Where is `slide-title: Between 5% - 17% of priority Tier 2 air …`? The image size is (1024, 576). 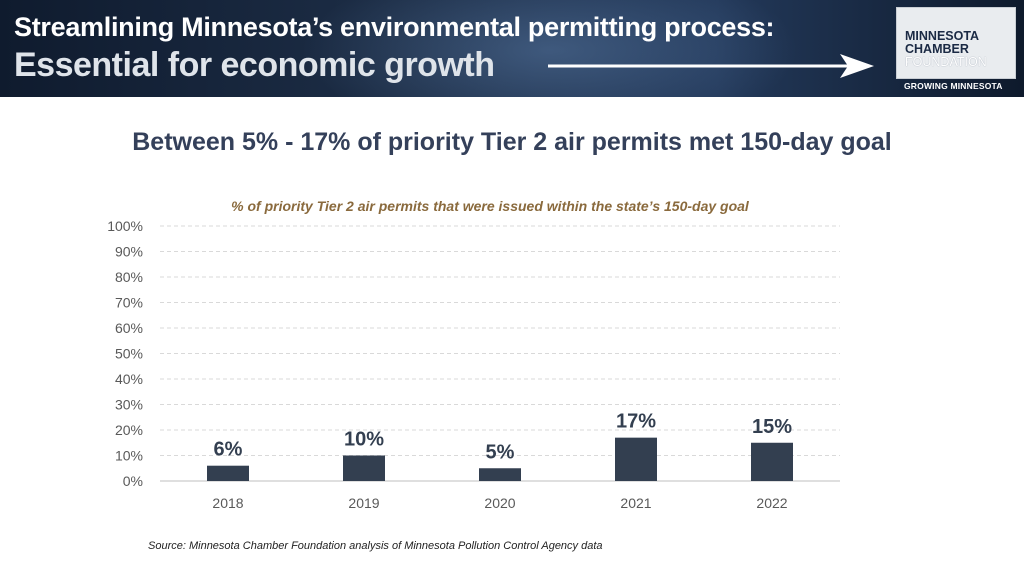 slide-title: Between 5% - 17% of priority Tier 2 air … is located at coordinates (512, 142).